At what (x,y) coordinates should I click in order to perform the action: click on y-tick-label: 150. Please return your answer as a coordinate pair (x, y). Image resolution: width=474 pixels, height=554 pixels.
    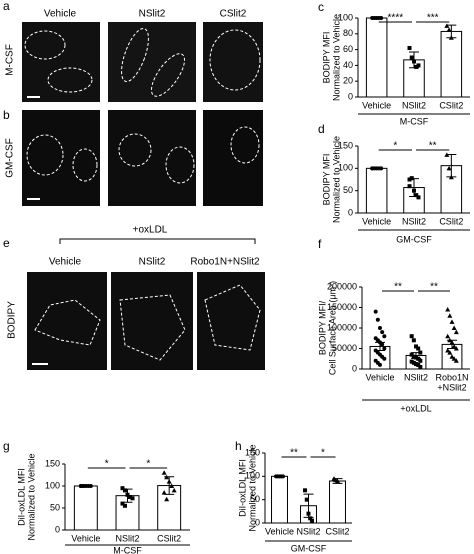
    Looking at the image, I should click on (52, 463).